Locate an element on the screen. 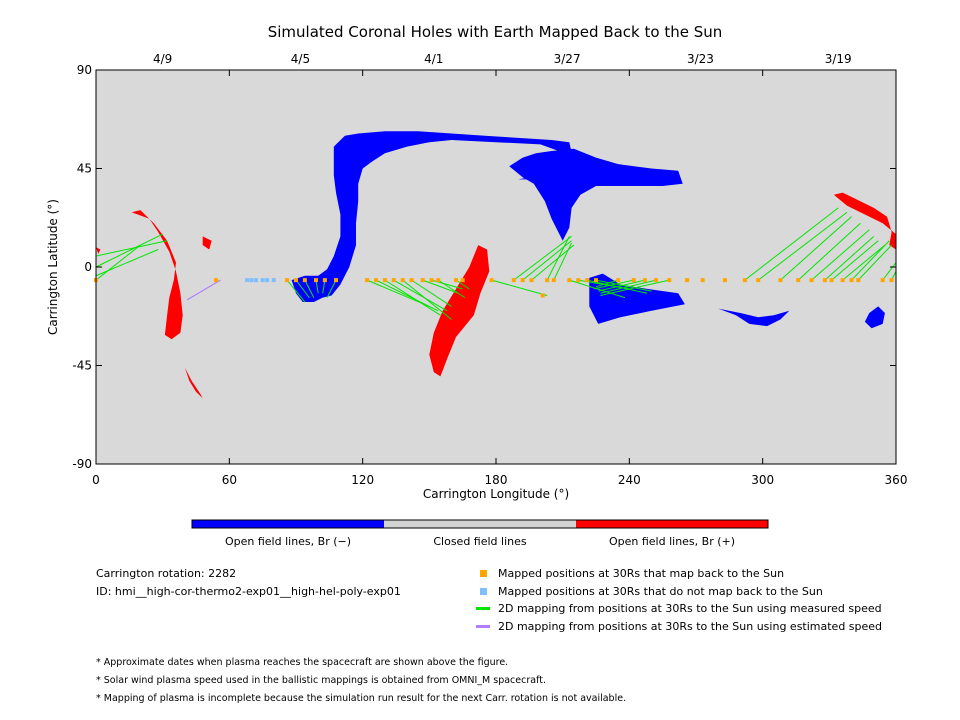 The image size is (960, 720). mapping-lines-layer is located at coordinates (496, 263).